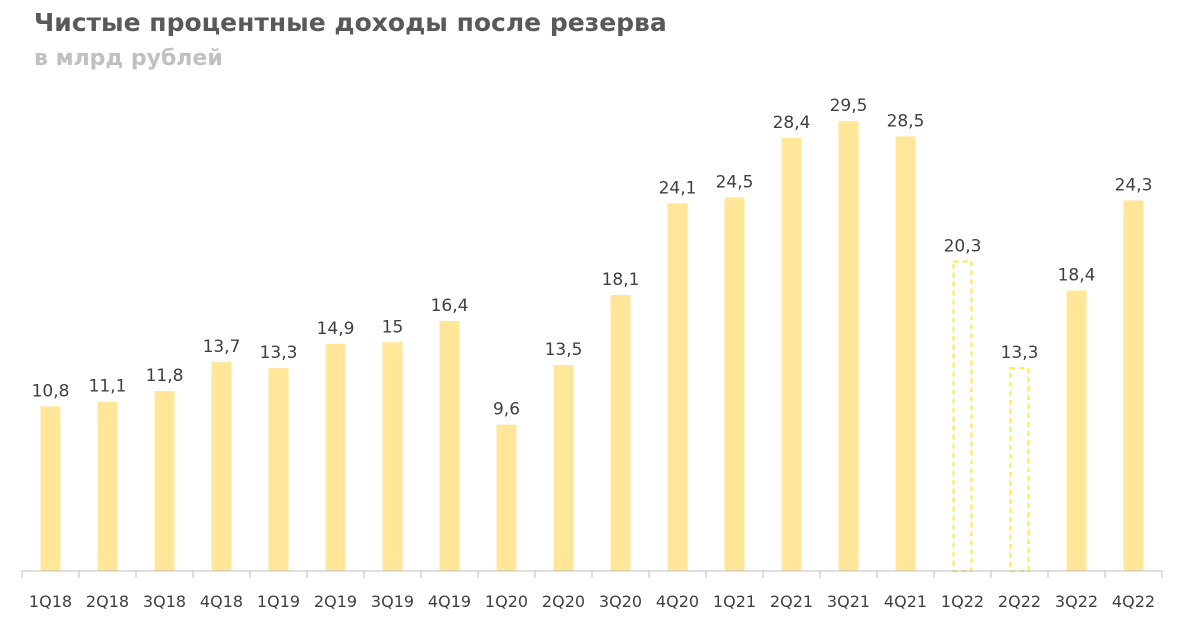 The width and height of the screenshot is (1200, 642). What do you see at coordinates (393, 327) in the screenshot?
I see `value-label-3Q19: 15` at bounding box center [393, 327].